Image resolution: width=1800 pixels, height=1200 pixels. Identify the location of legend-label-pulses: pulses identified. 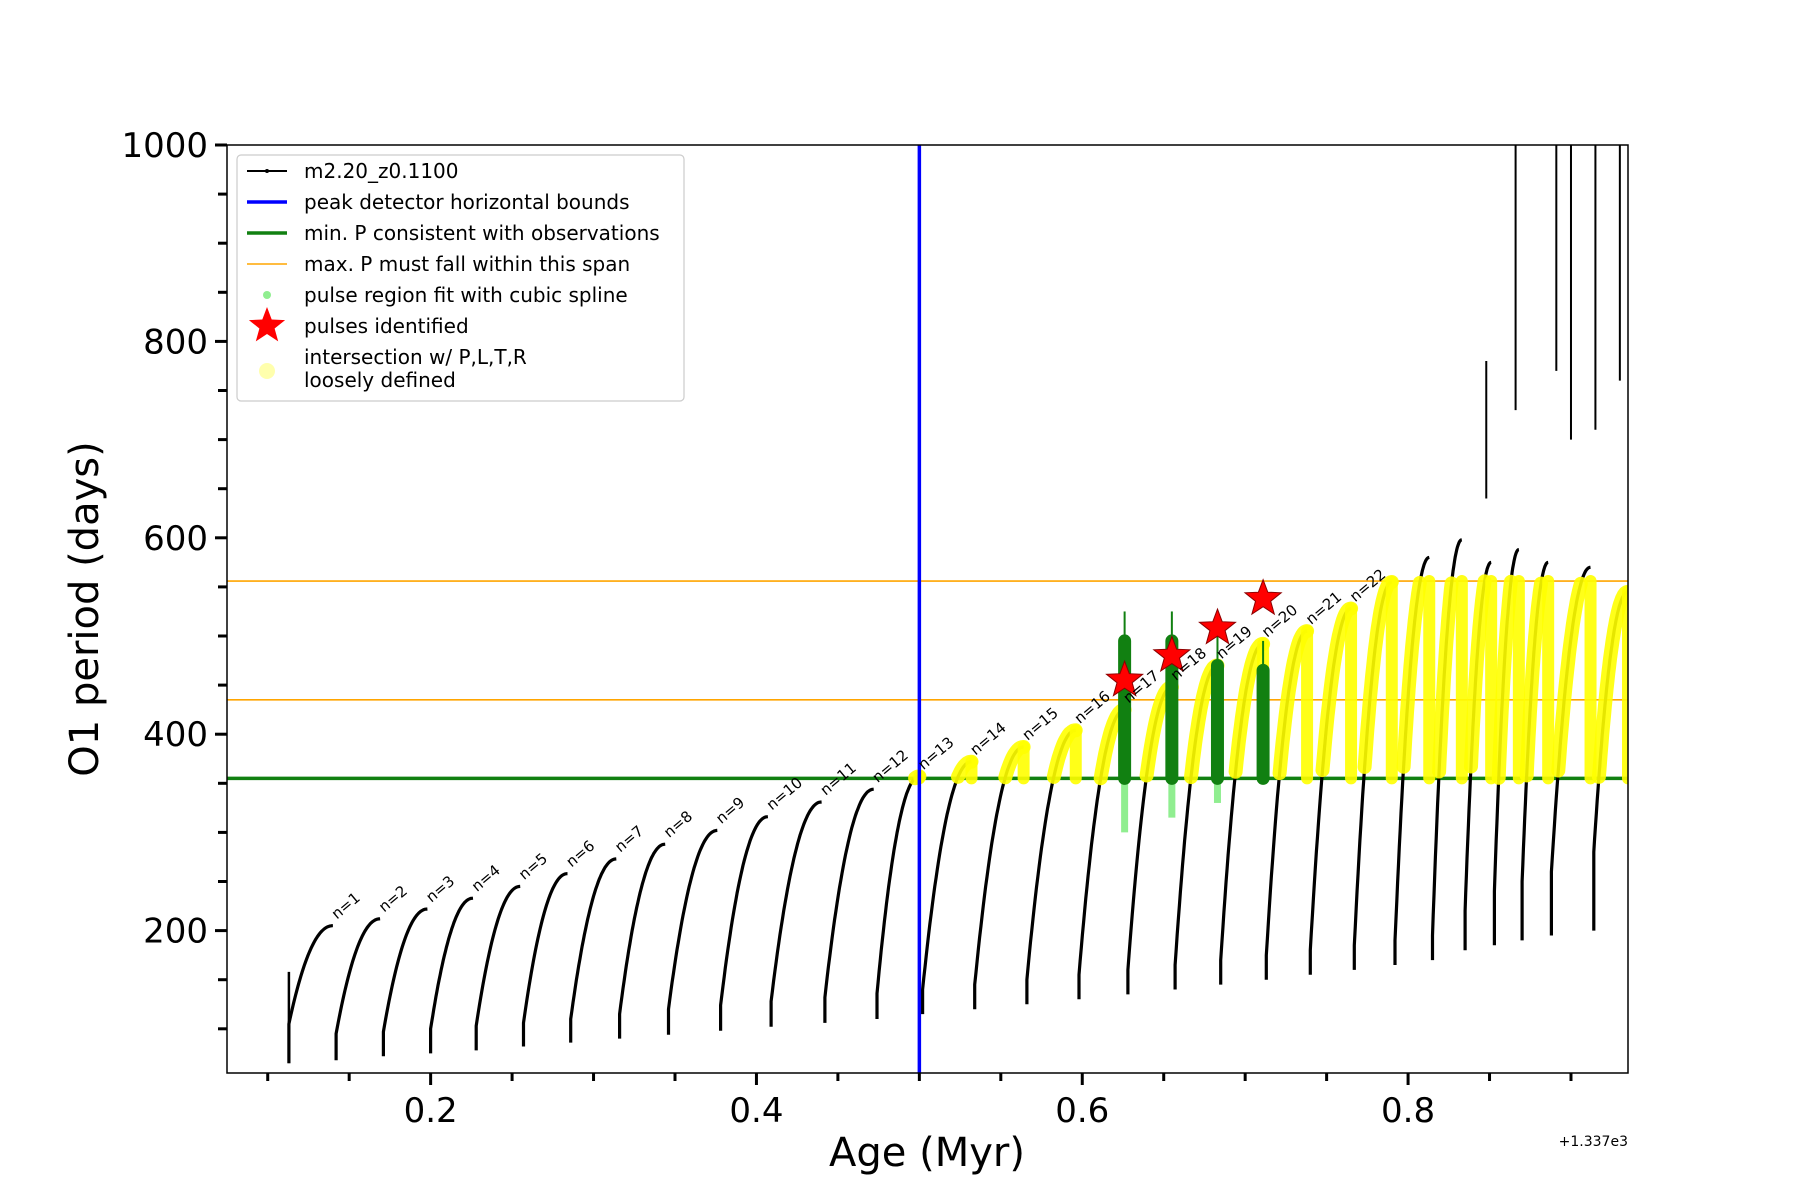
(386, 326).